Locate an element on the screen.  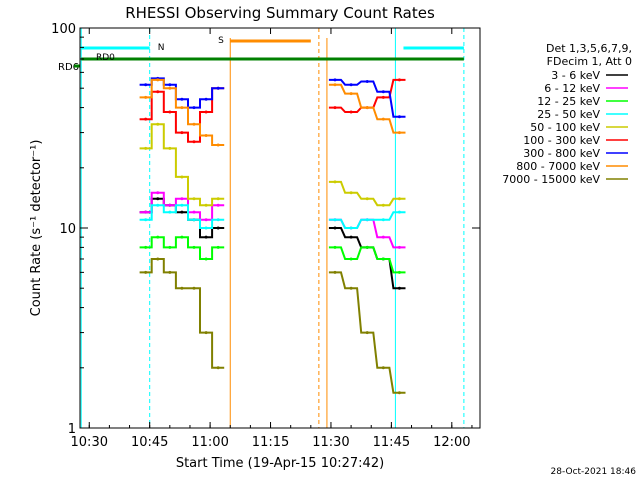
legend-label-0: 3 - 6 keV is located at coordinates (575, 75).